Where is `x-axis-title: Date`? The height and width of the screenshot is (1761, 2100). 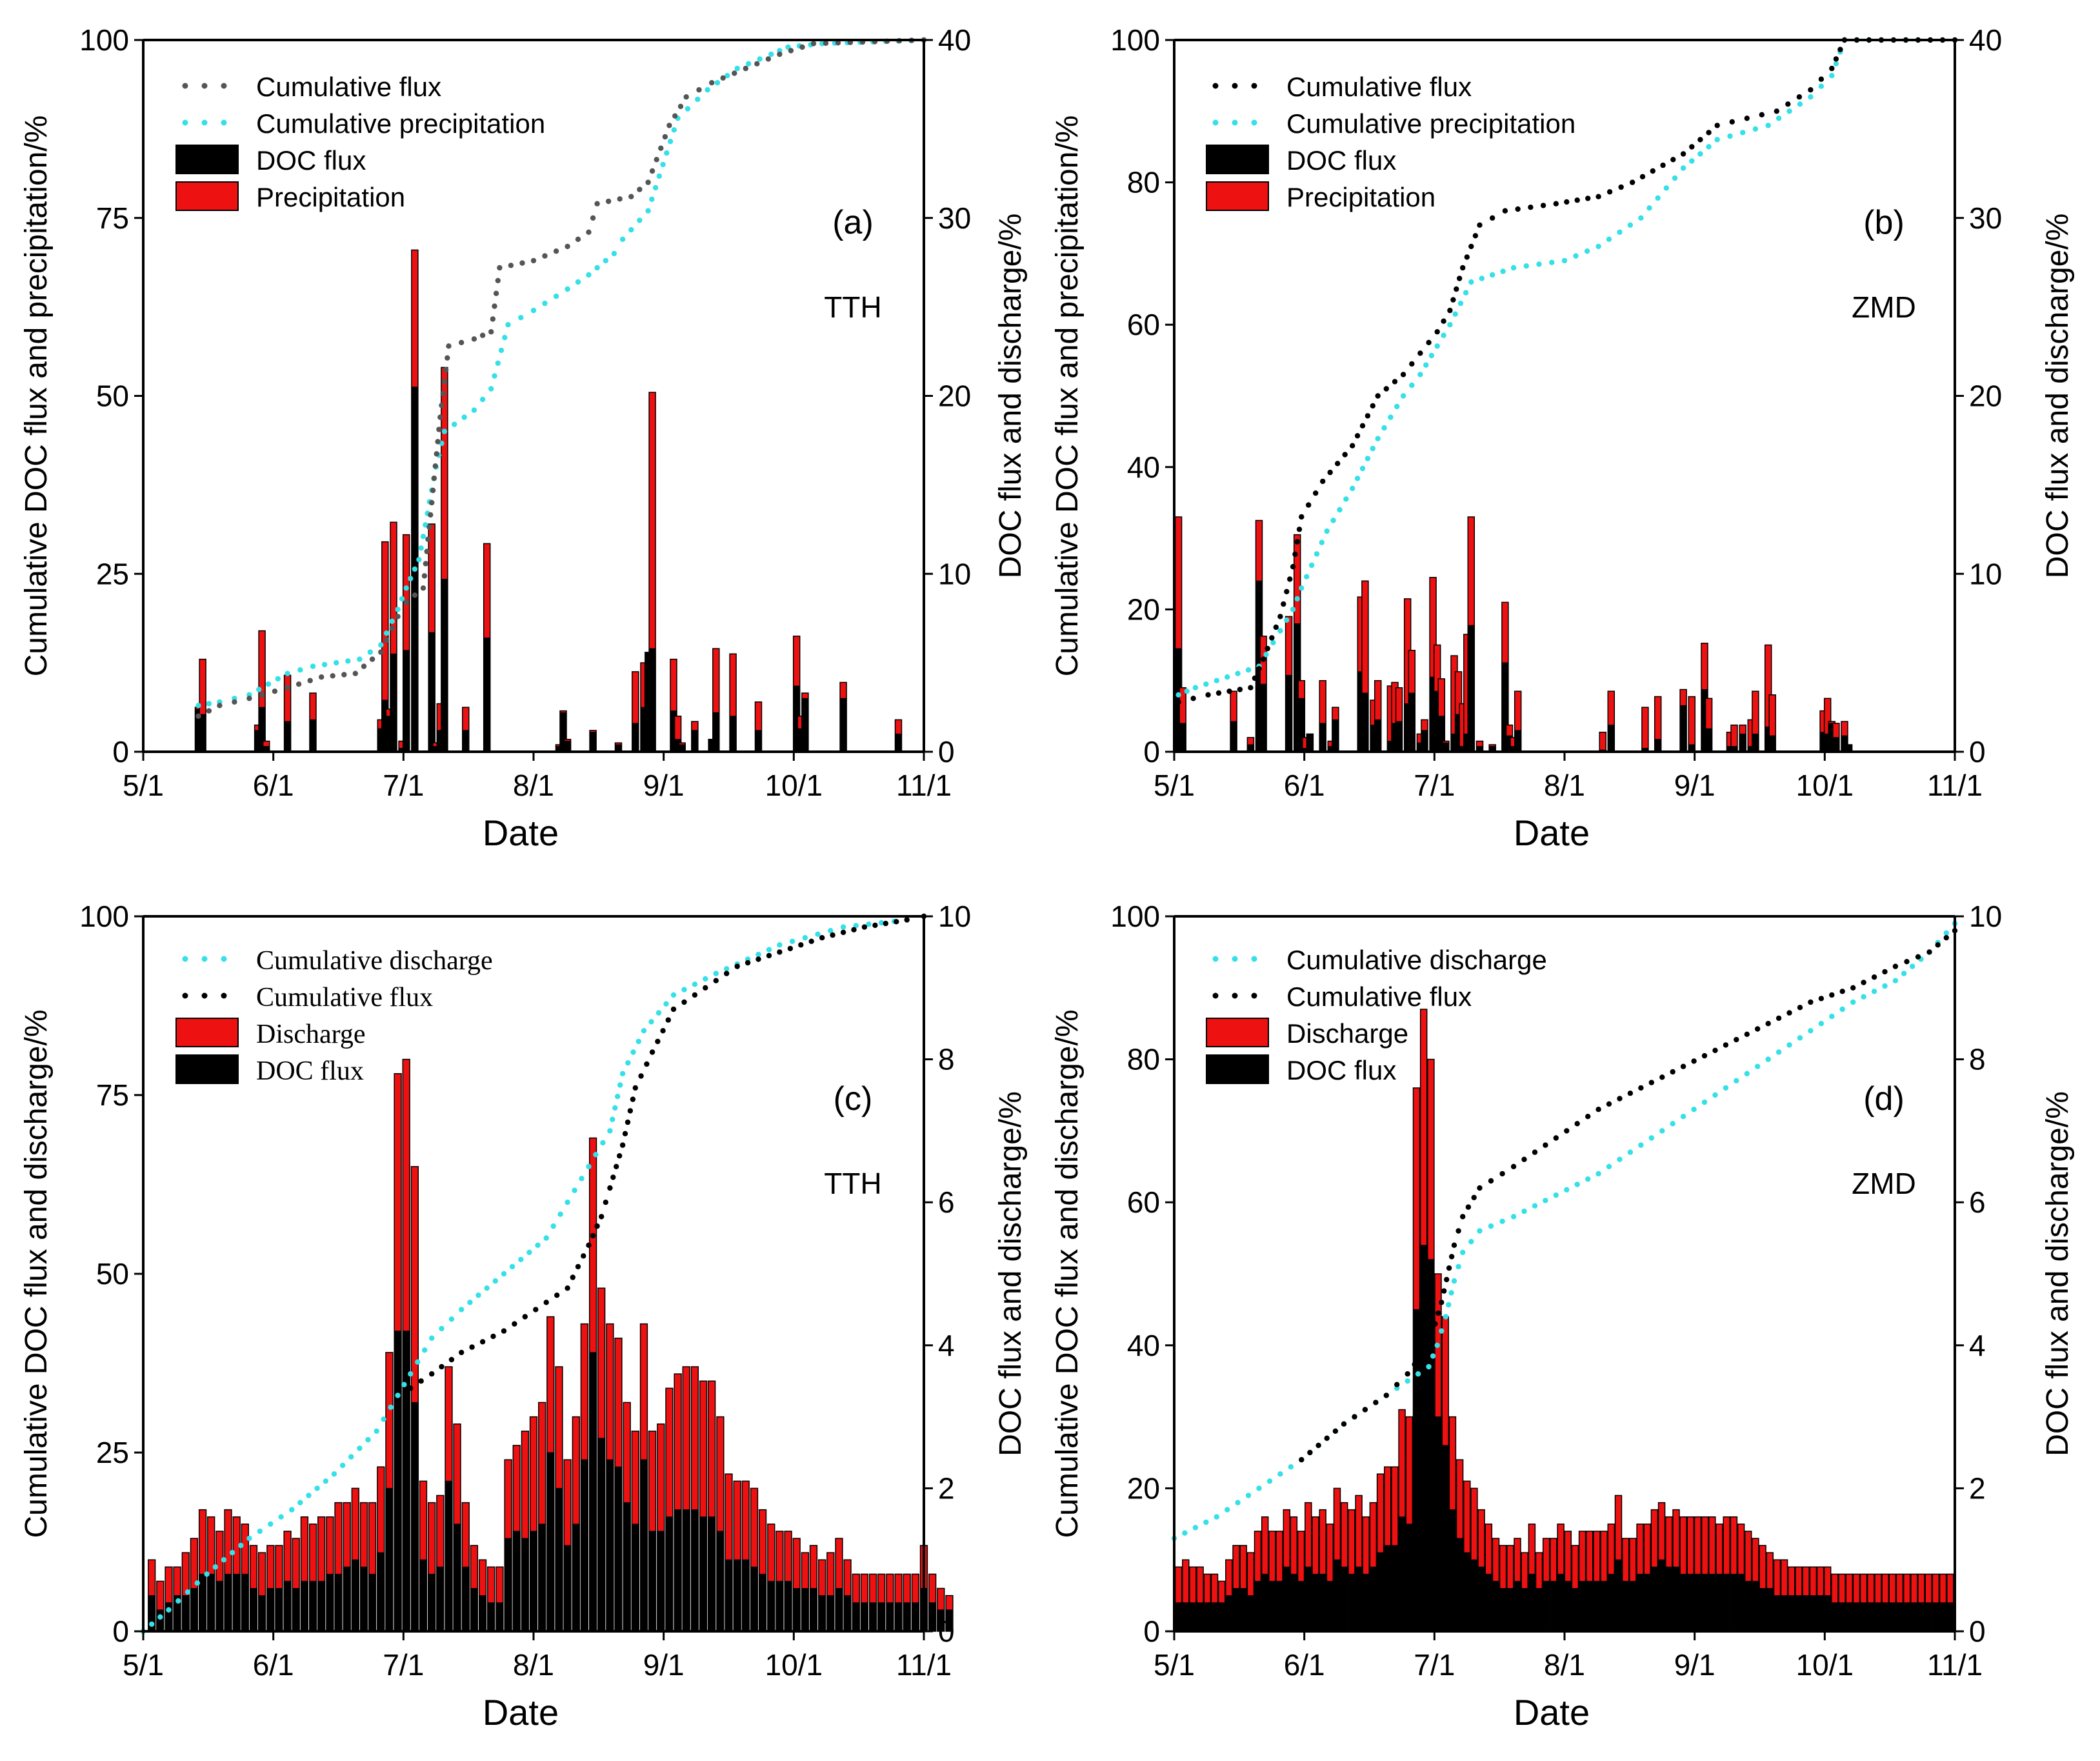
x-axis-title: Date is located at coordinates (521, 1713).